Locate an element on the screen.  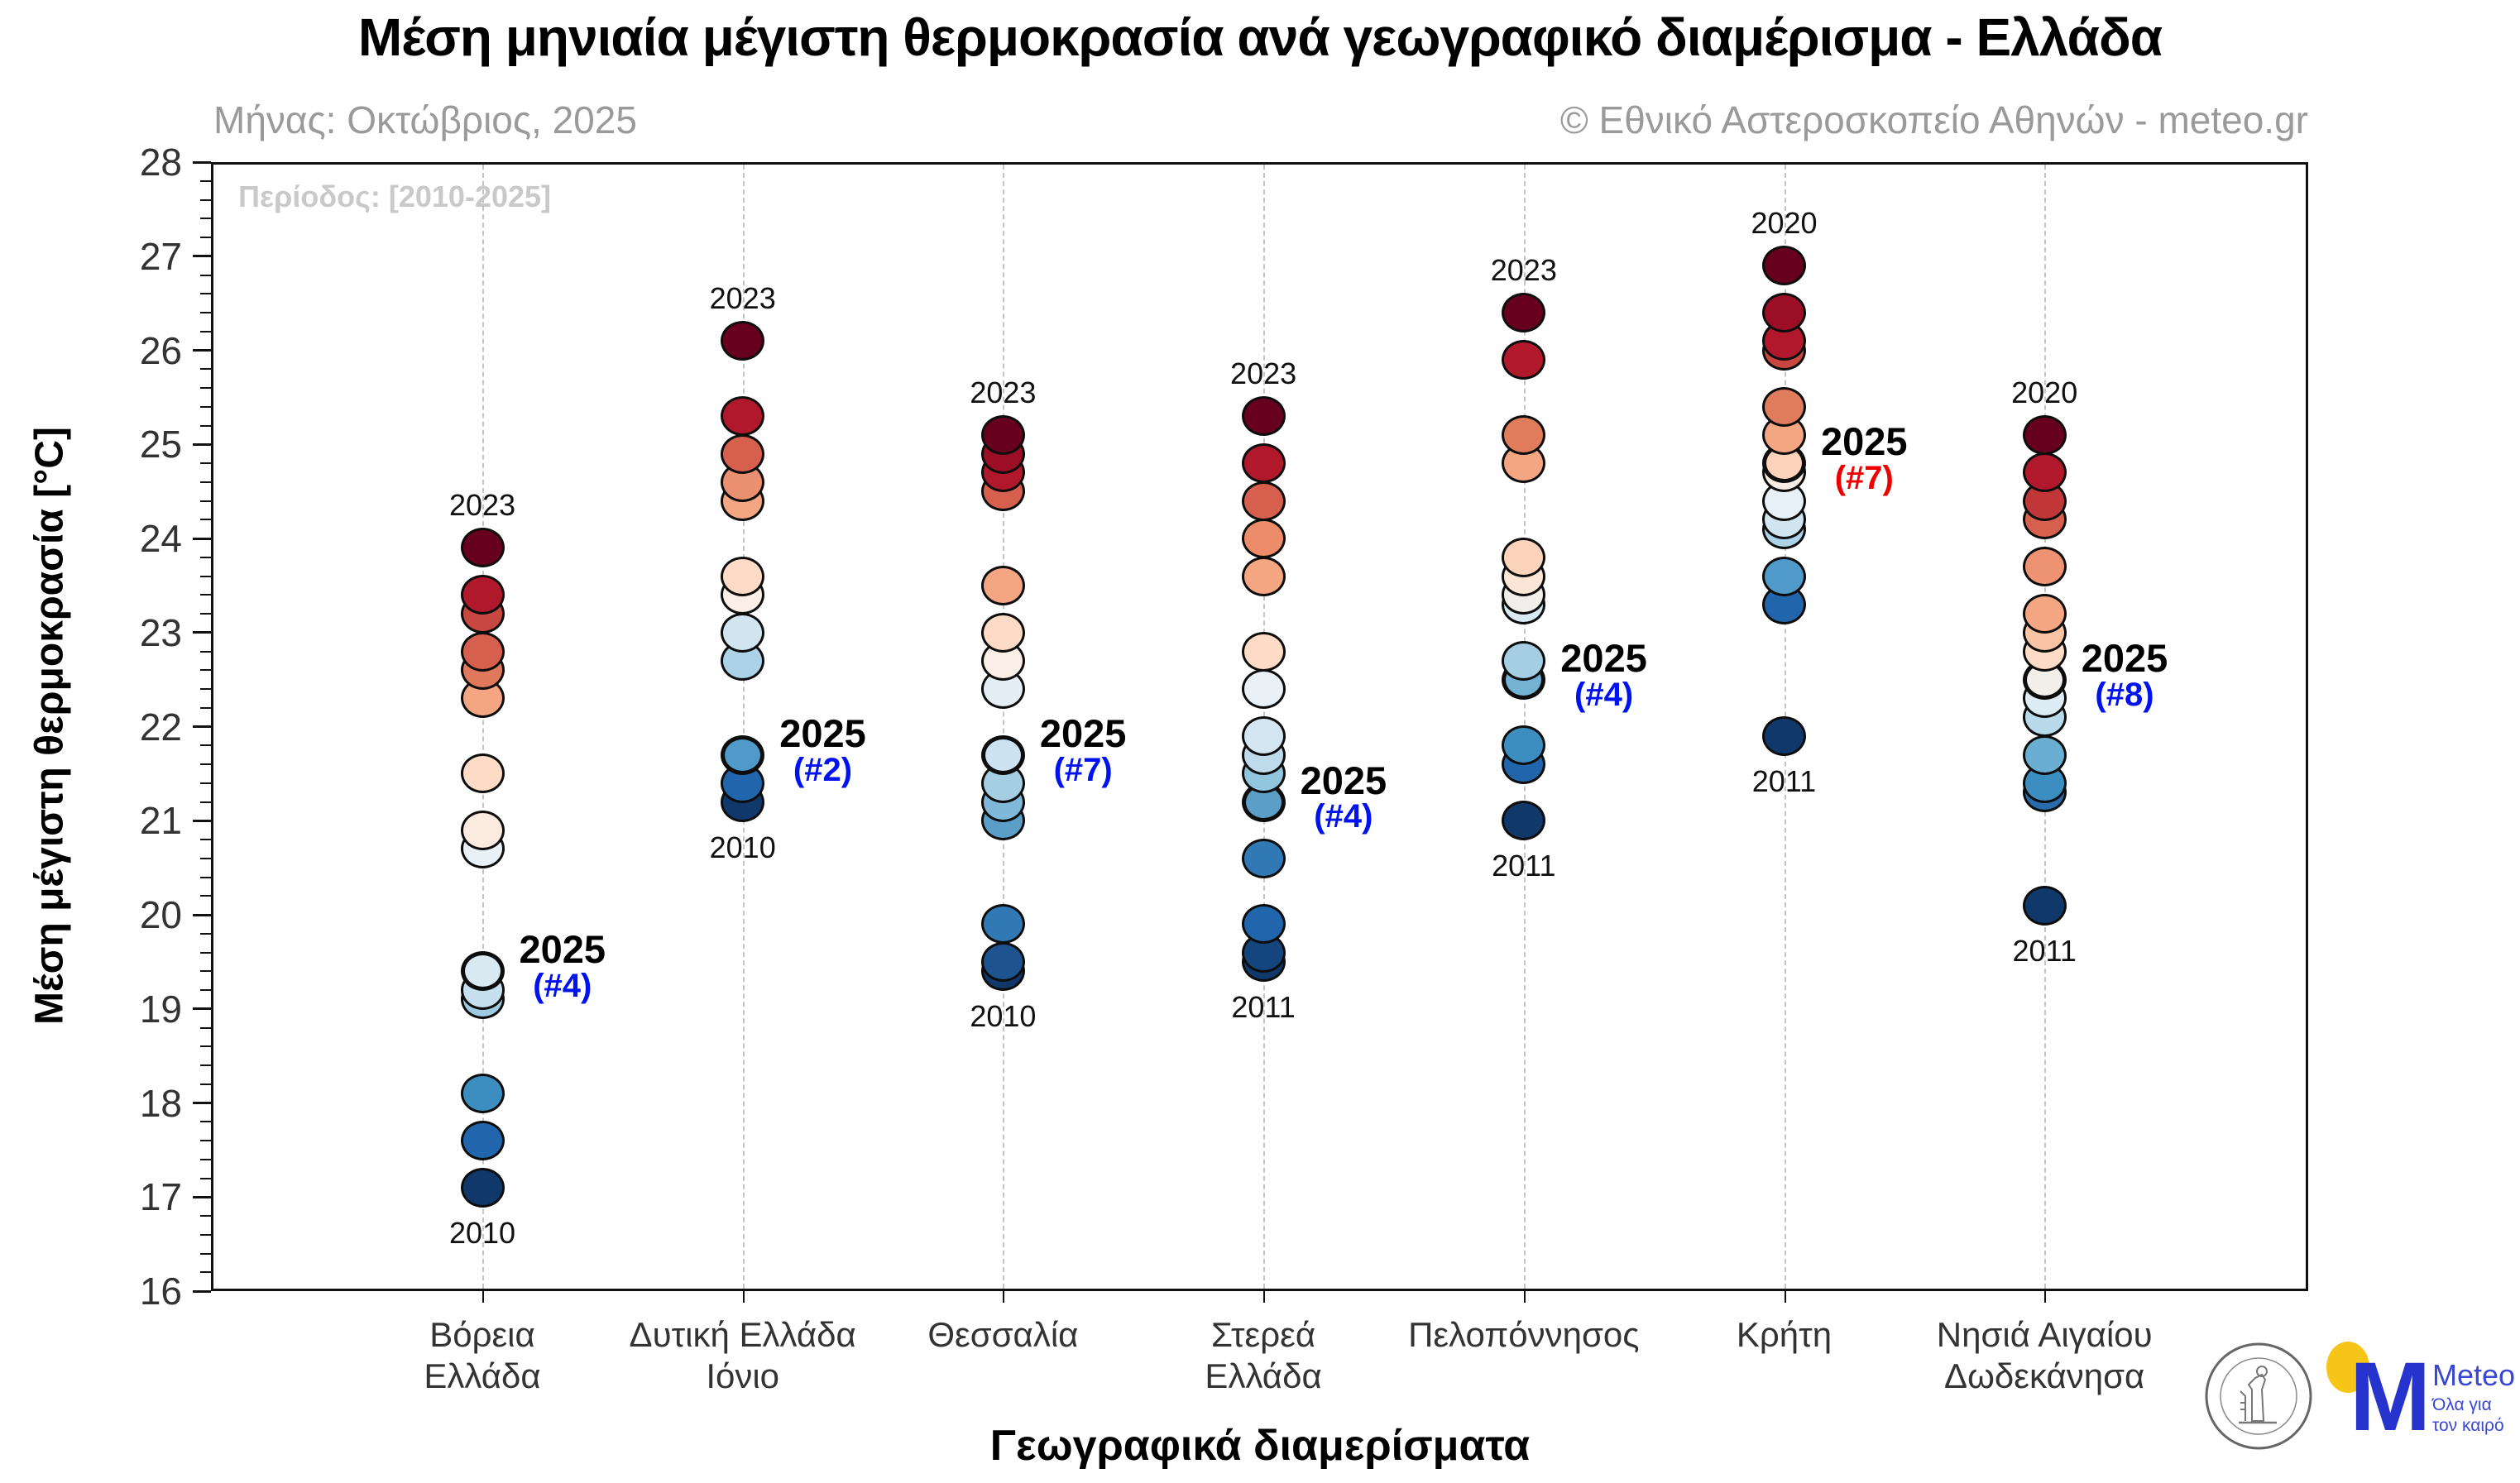
y-tick-label: 20 is located at coordinates (160, 914).